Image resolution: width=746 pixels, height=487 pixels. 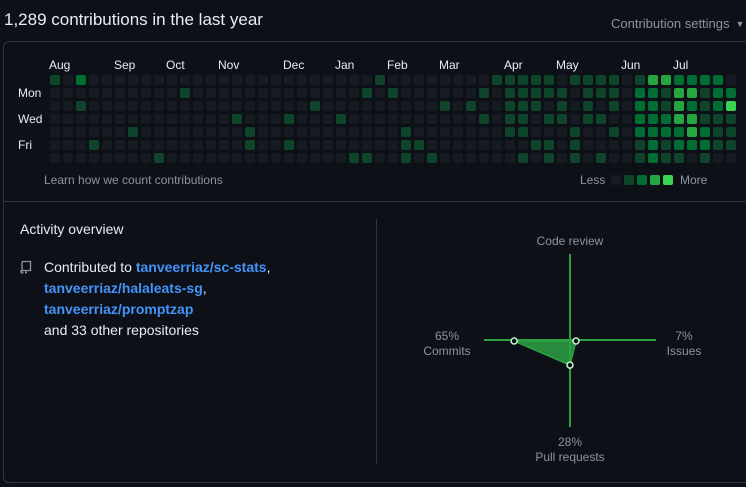 What do you see at coordinates (677, 23) in the screenshot?
I see `contribution-settings-dropdown: Contribution settings ▼` at bounding box center [677, 23].